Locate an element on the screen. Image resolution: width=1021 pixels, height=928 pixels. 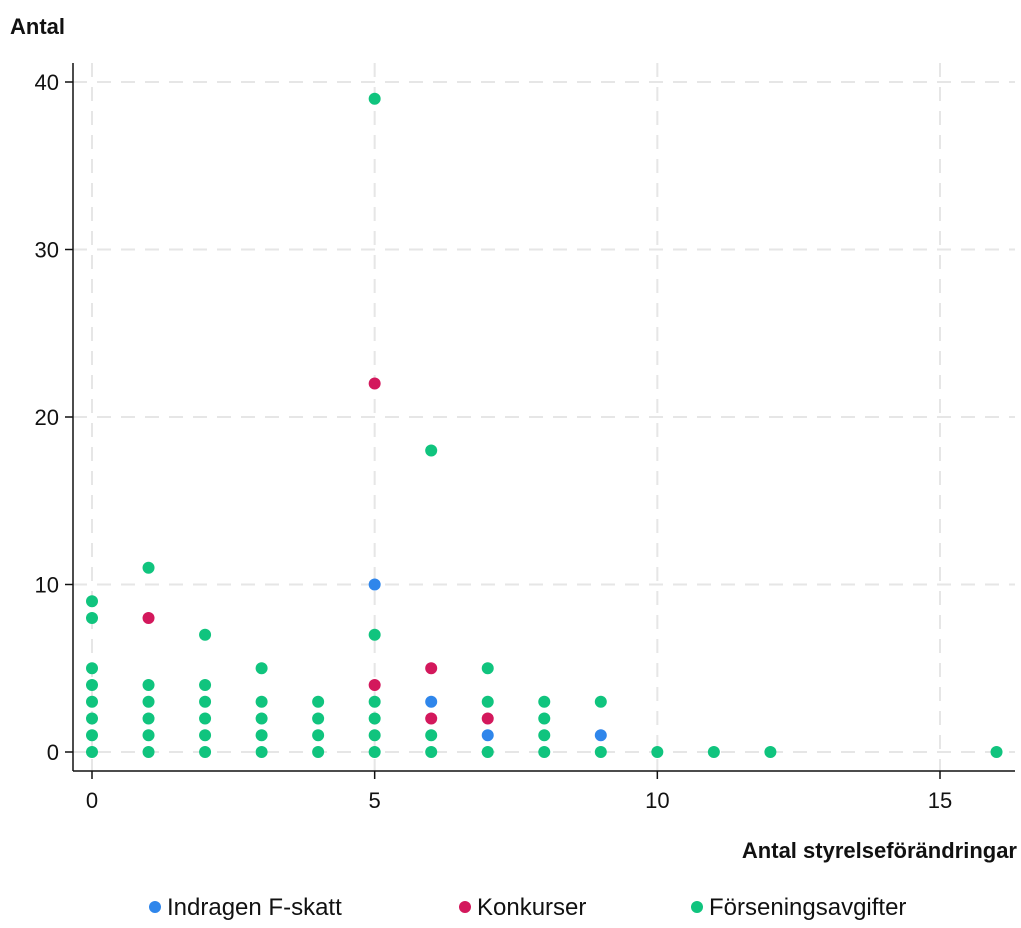
legend-item: Indragen F-skatt is located at coordinates (245, 907).